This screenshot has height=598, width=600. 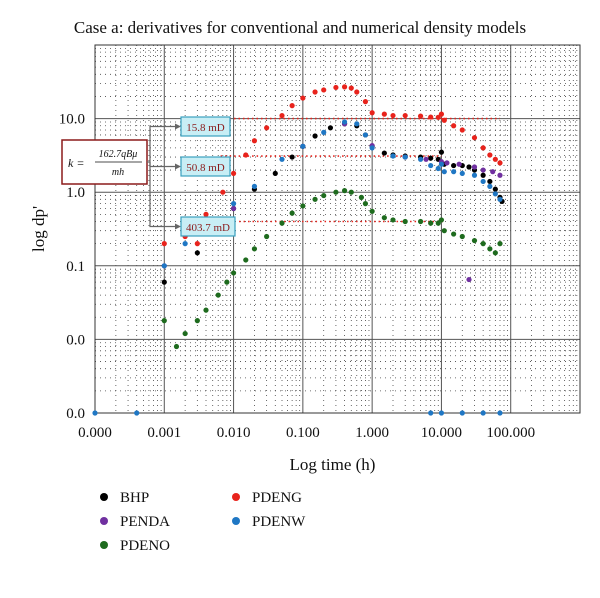 I want to click on legend-label: PENDA, so click(x=145, y=522).